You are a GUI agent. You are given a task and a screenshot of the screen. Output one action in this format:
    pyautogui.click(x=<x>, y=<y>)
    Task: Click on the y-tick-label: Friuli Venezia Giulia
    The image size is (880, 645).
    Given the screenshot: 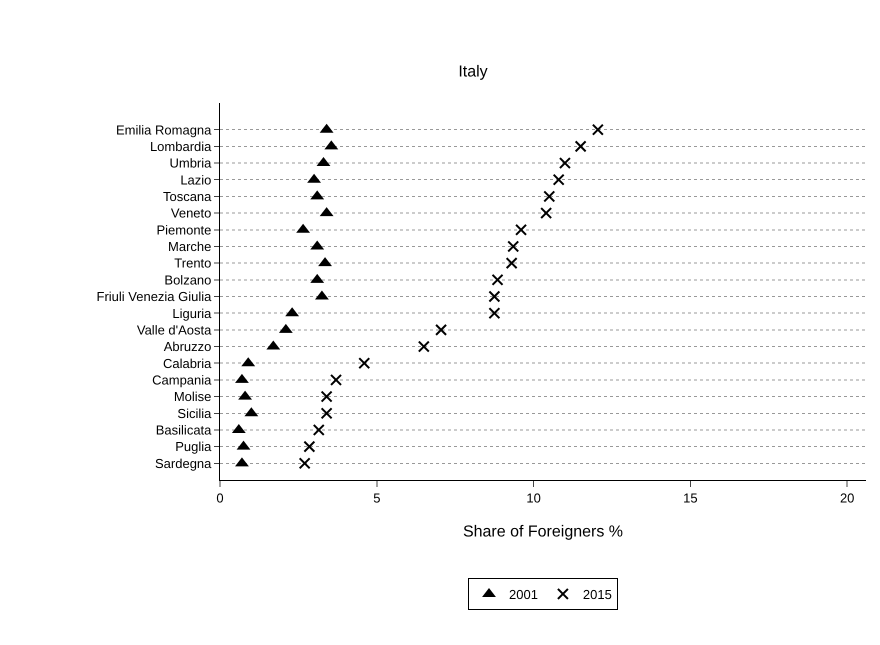 What is the action you would take?
    pyautogui.click(x=154, y=296)
    